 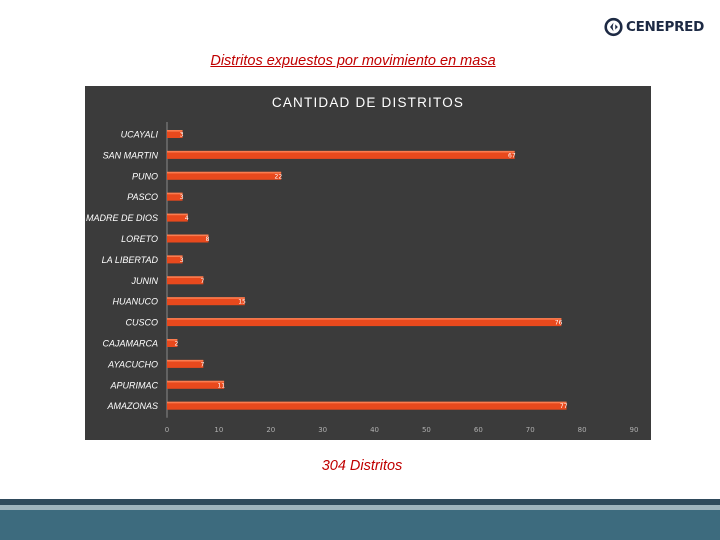 I want to click on x-tick-label: 80, so click(x=582, y=430).